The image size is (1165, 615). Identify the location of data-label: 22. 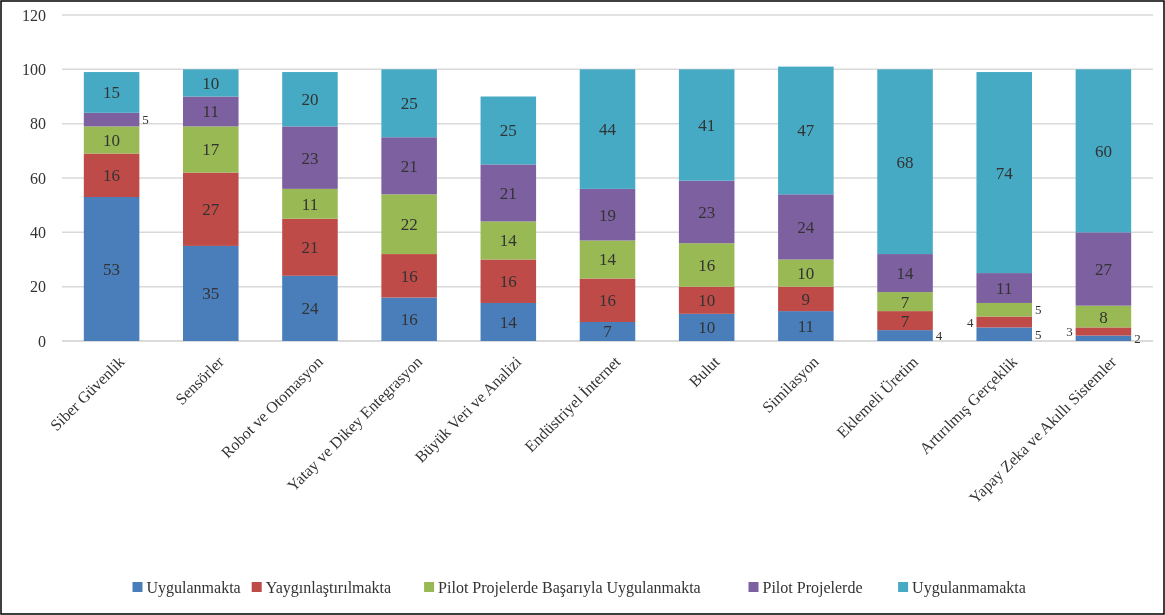
(409, 225).